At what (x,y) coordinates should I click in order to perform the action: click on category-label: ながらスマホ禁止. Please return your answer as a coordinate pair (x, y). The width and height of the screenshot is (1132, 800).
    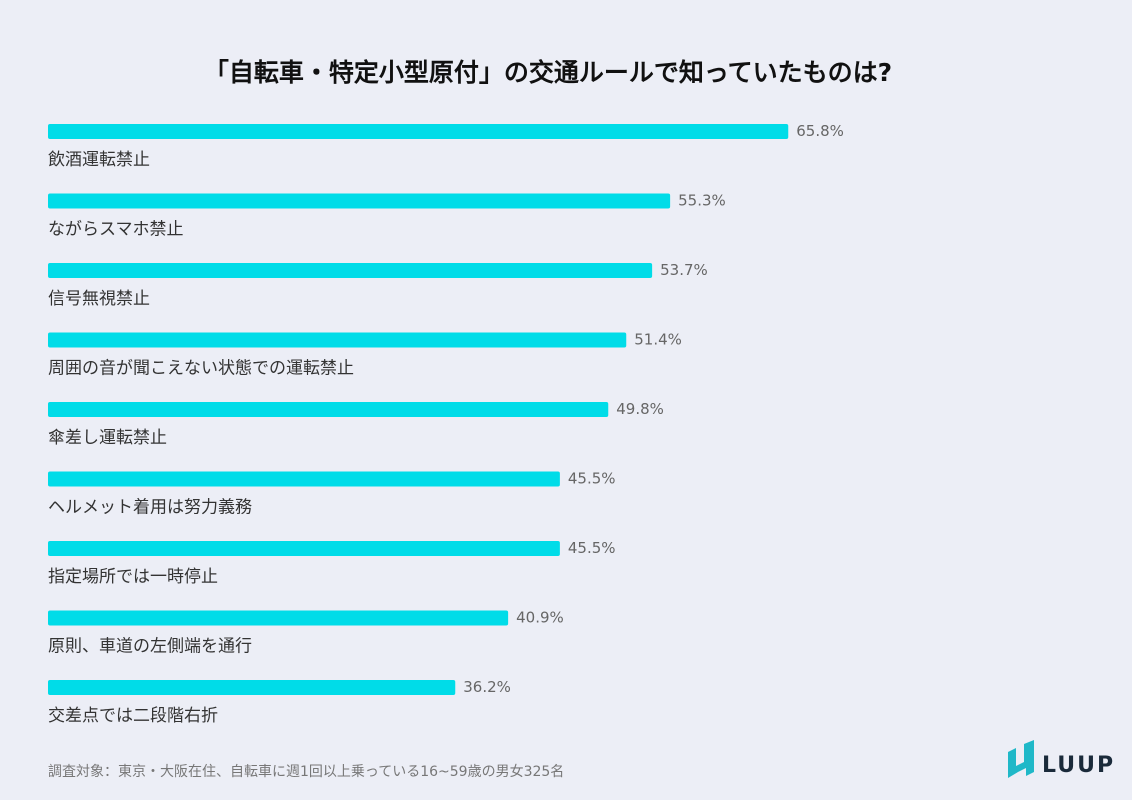
    Looking at the image, I should click on (116, 230).